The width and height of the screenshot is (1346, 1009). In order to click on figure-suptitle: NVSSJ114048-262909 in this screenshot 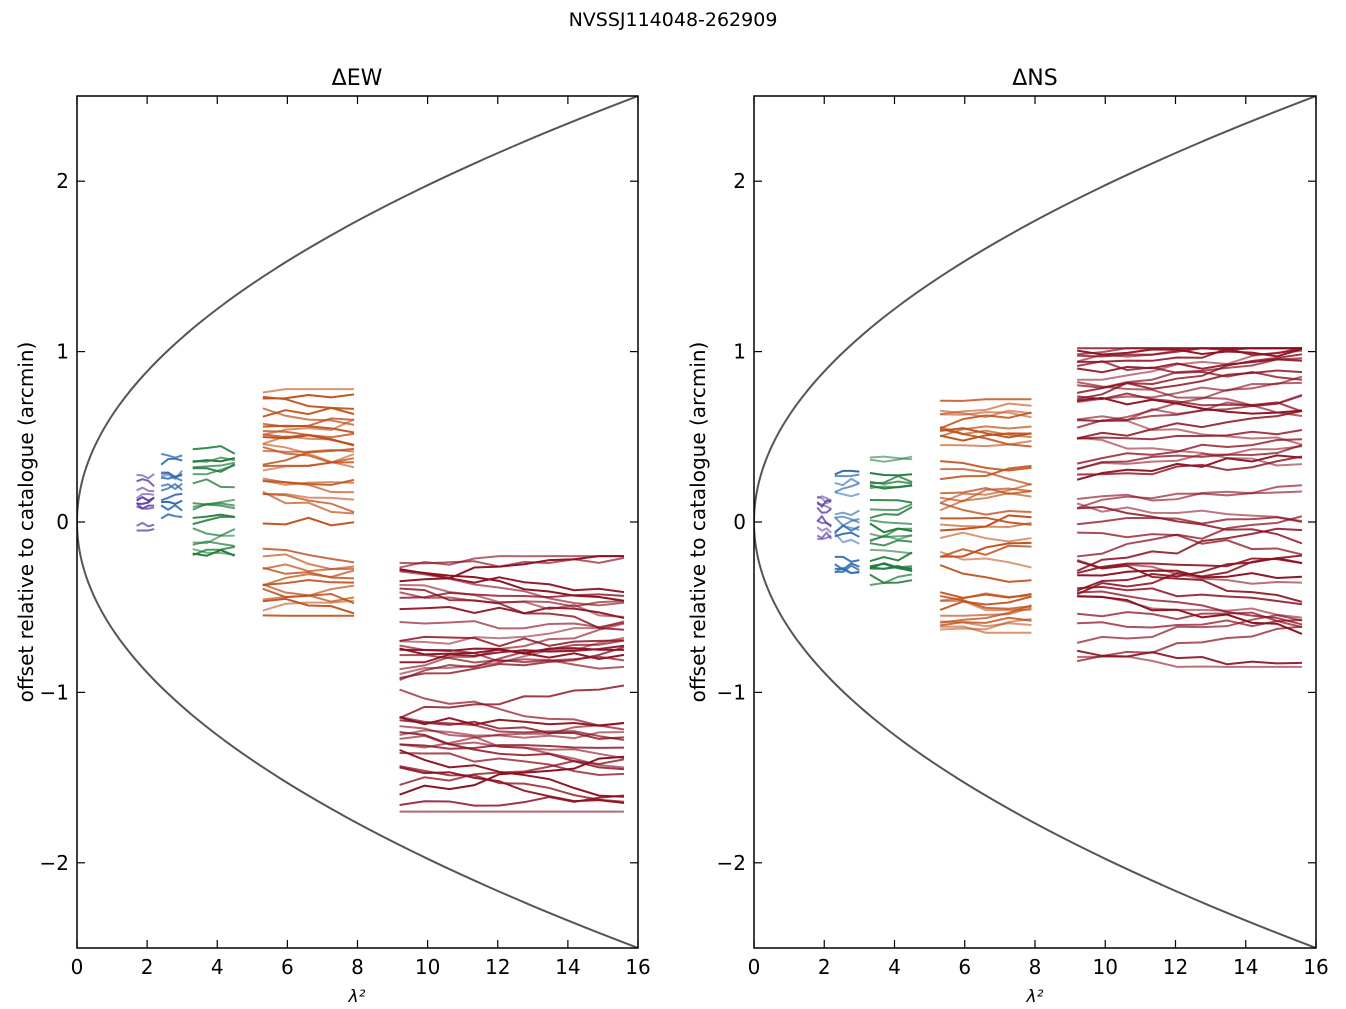, I will do `click(673, 20)`.